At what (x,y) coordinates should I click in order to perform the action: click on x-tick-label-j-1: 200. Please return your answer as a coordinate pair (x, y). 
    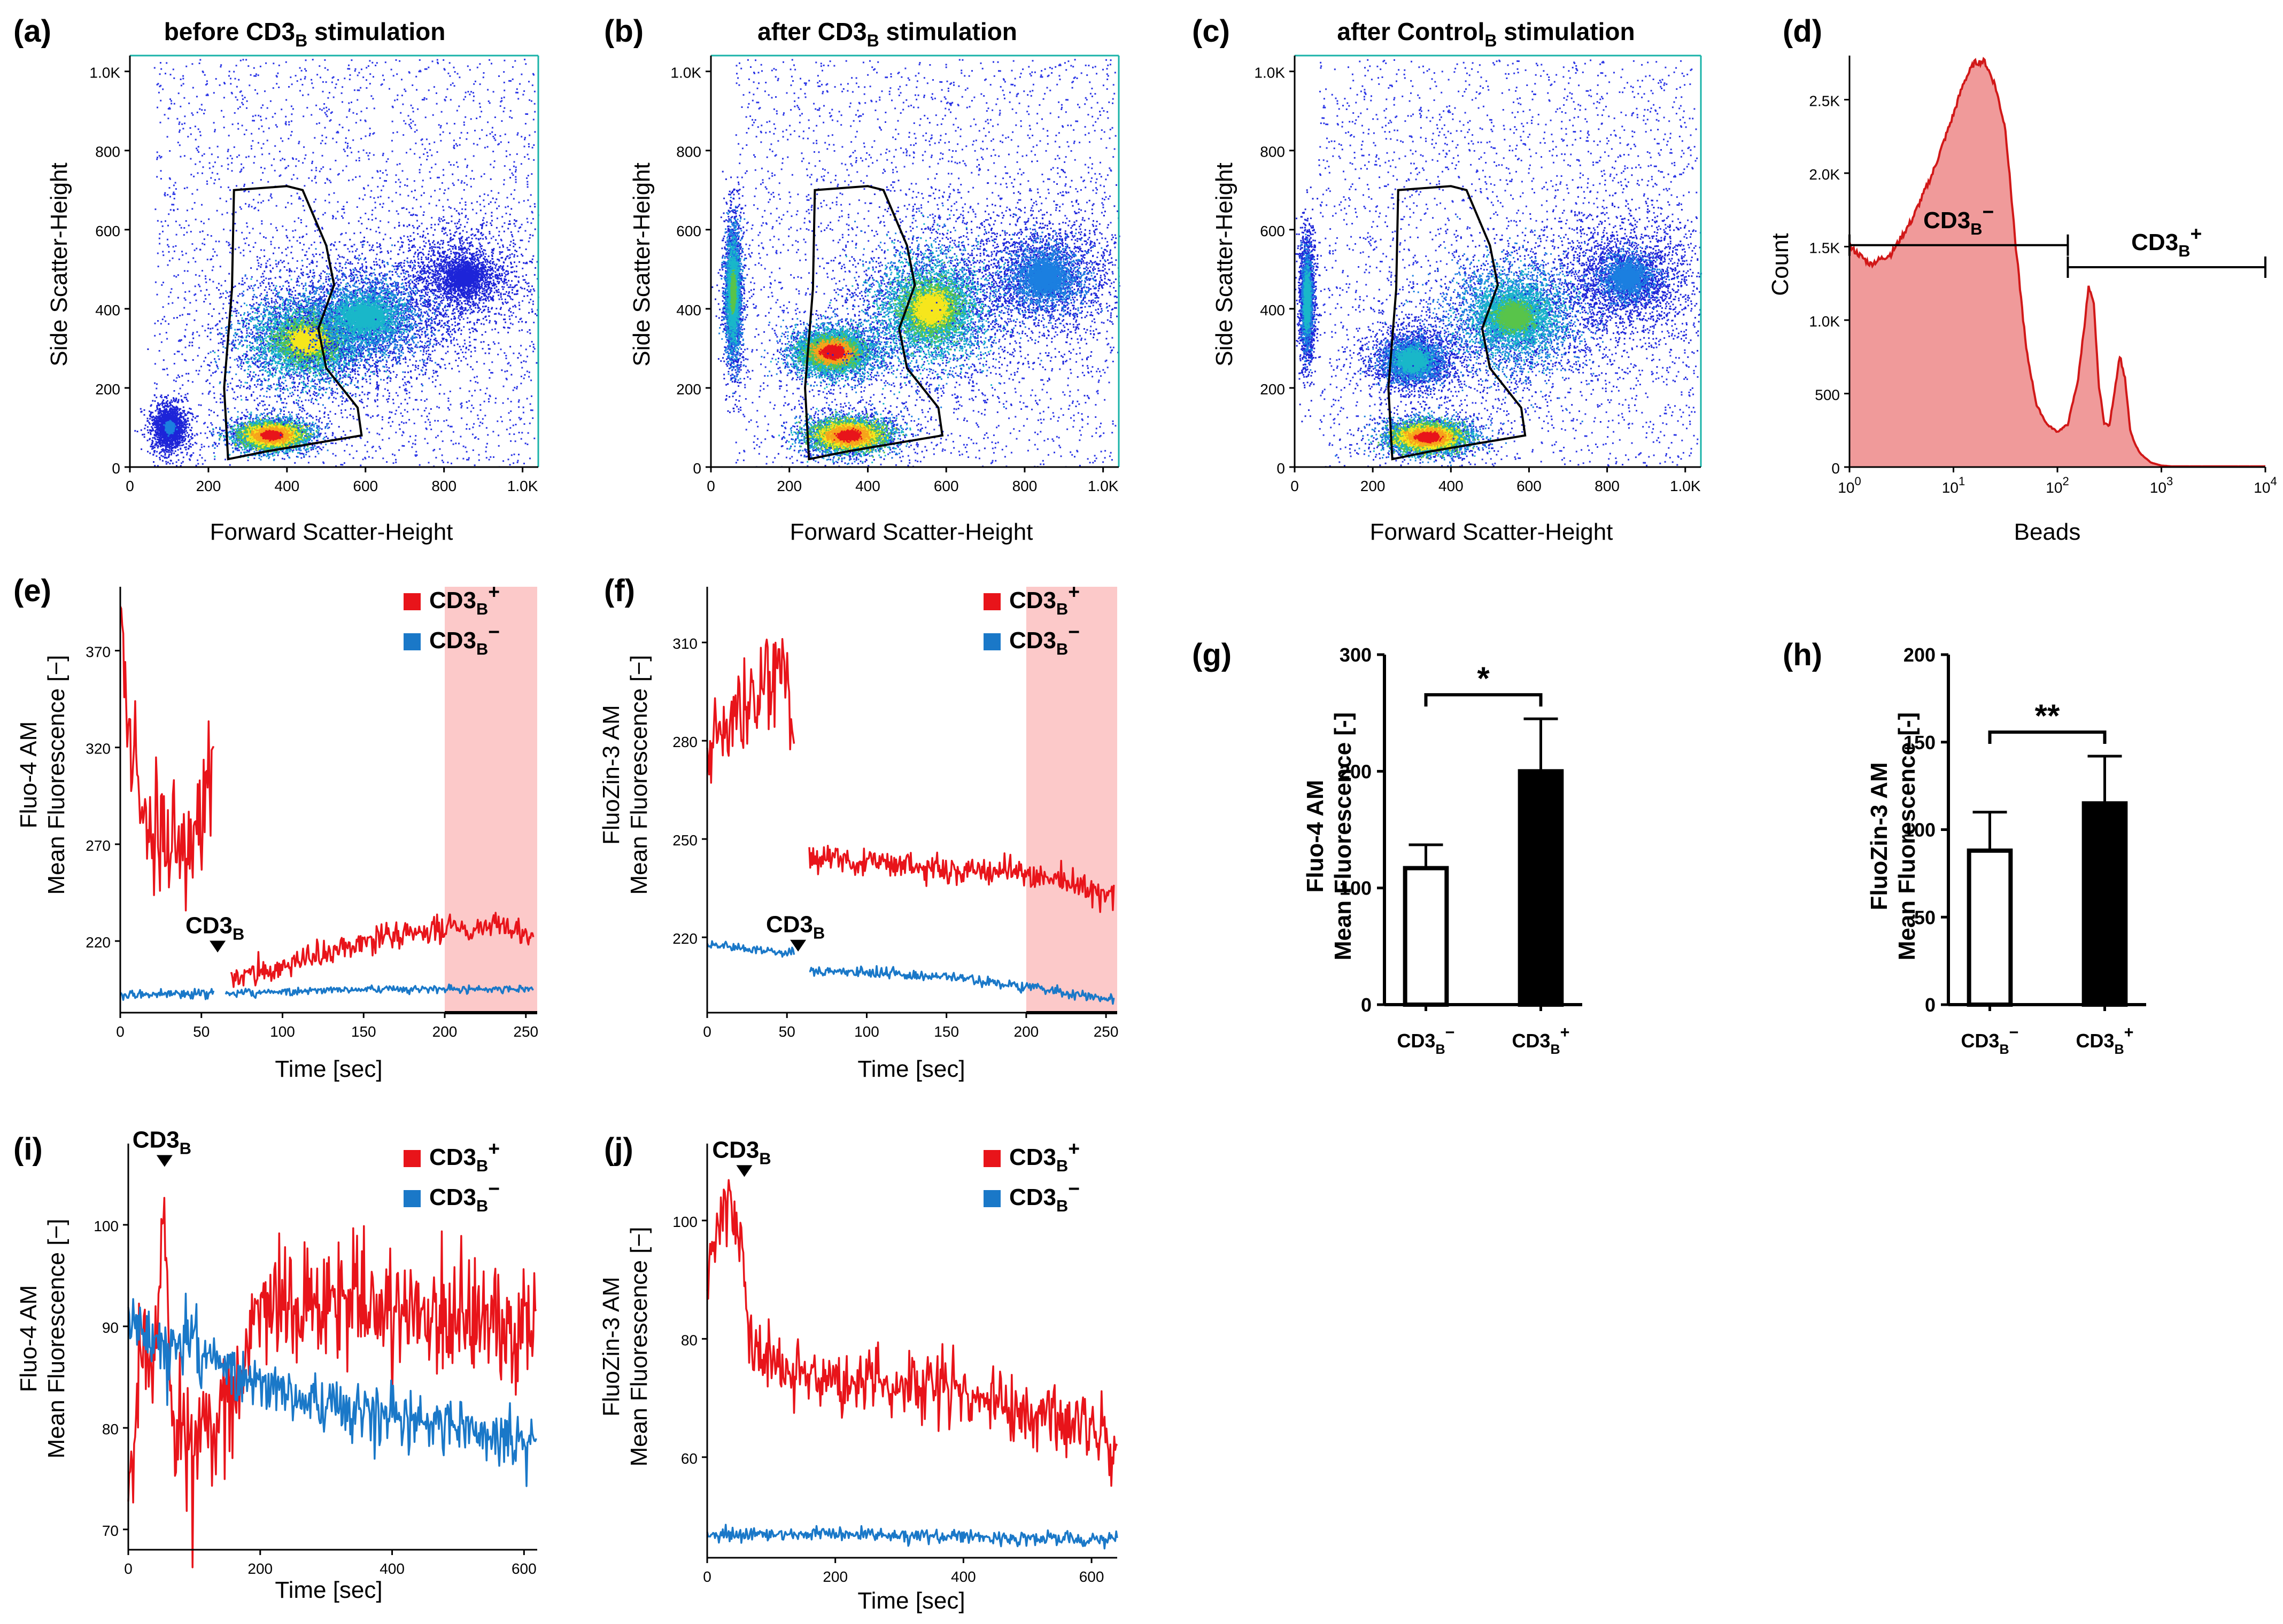
    Looking at the image, I should click on (835, 1576).